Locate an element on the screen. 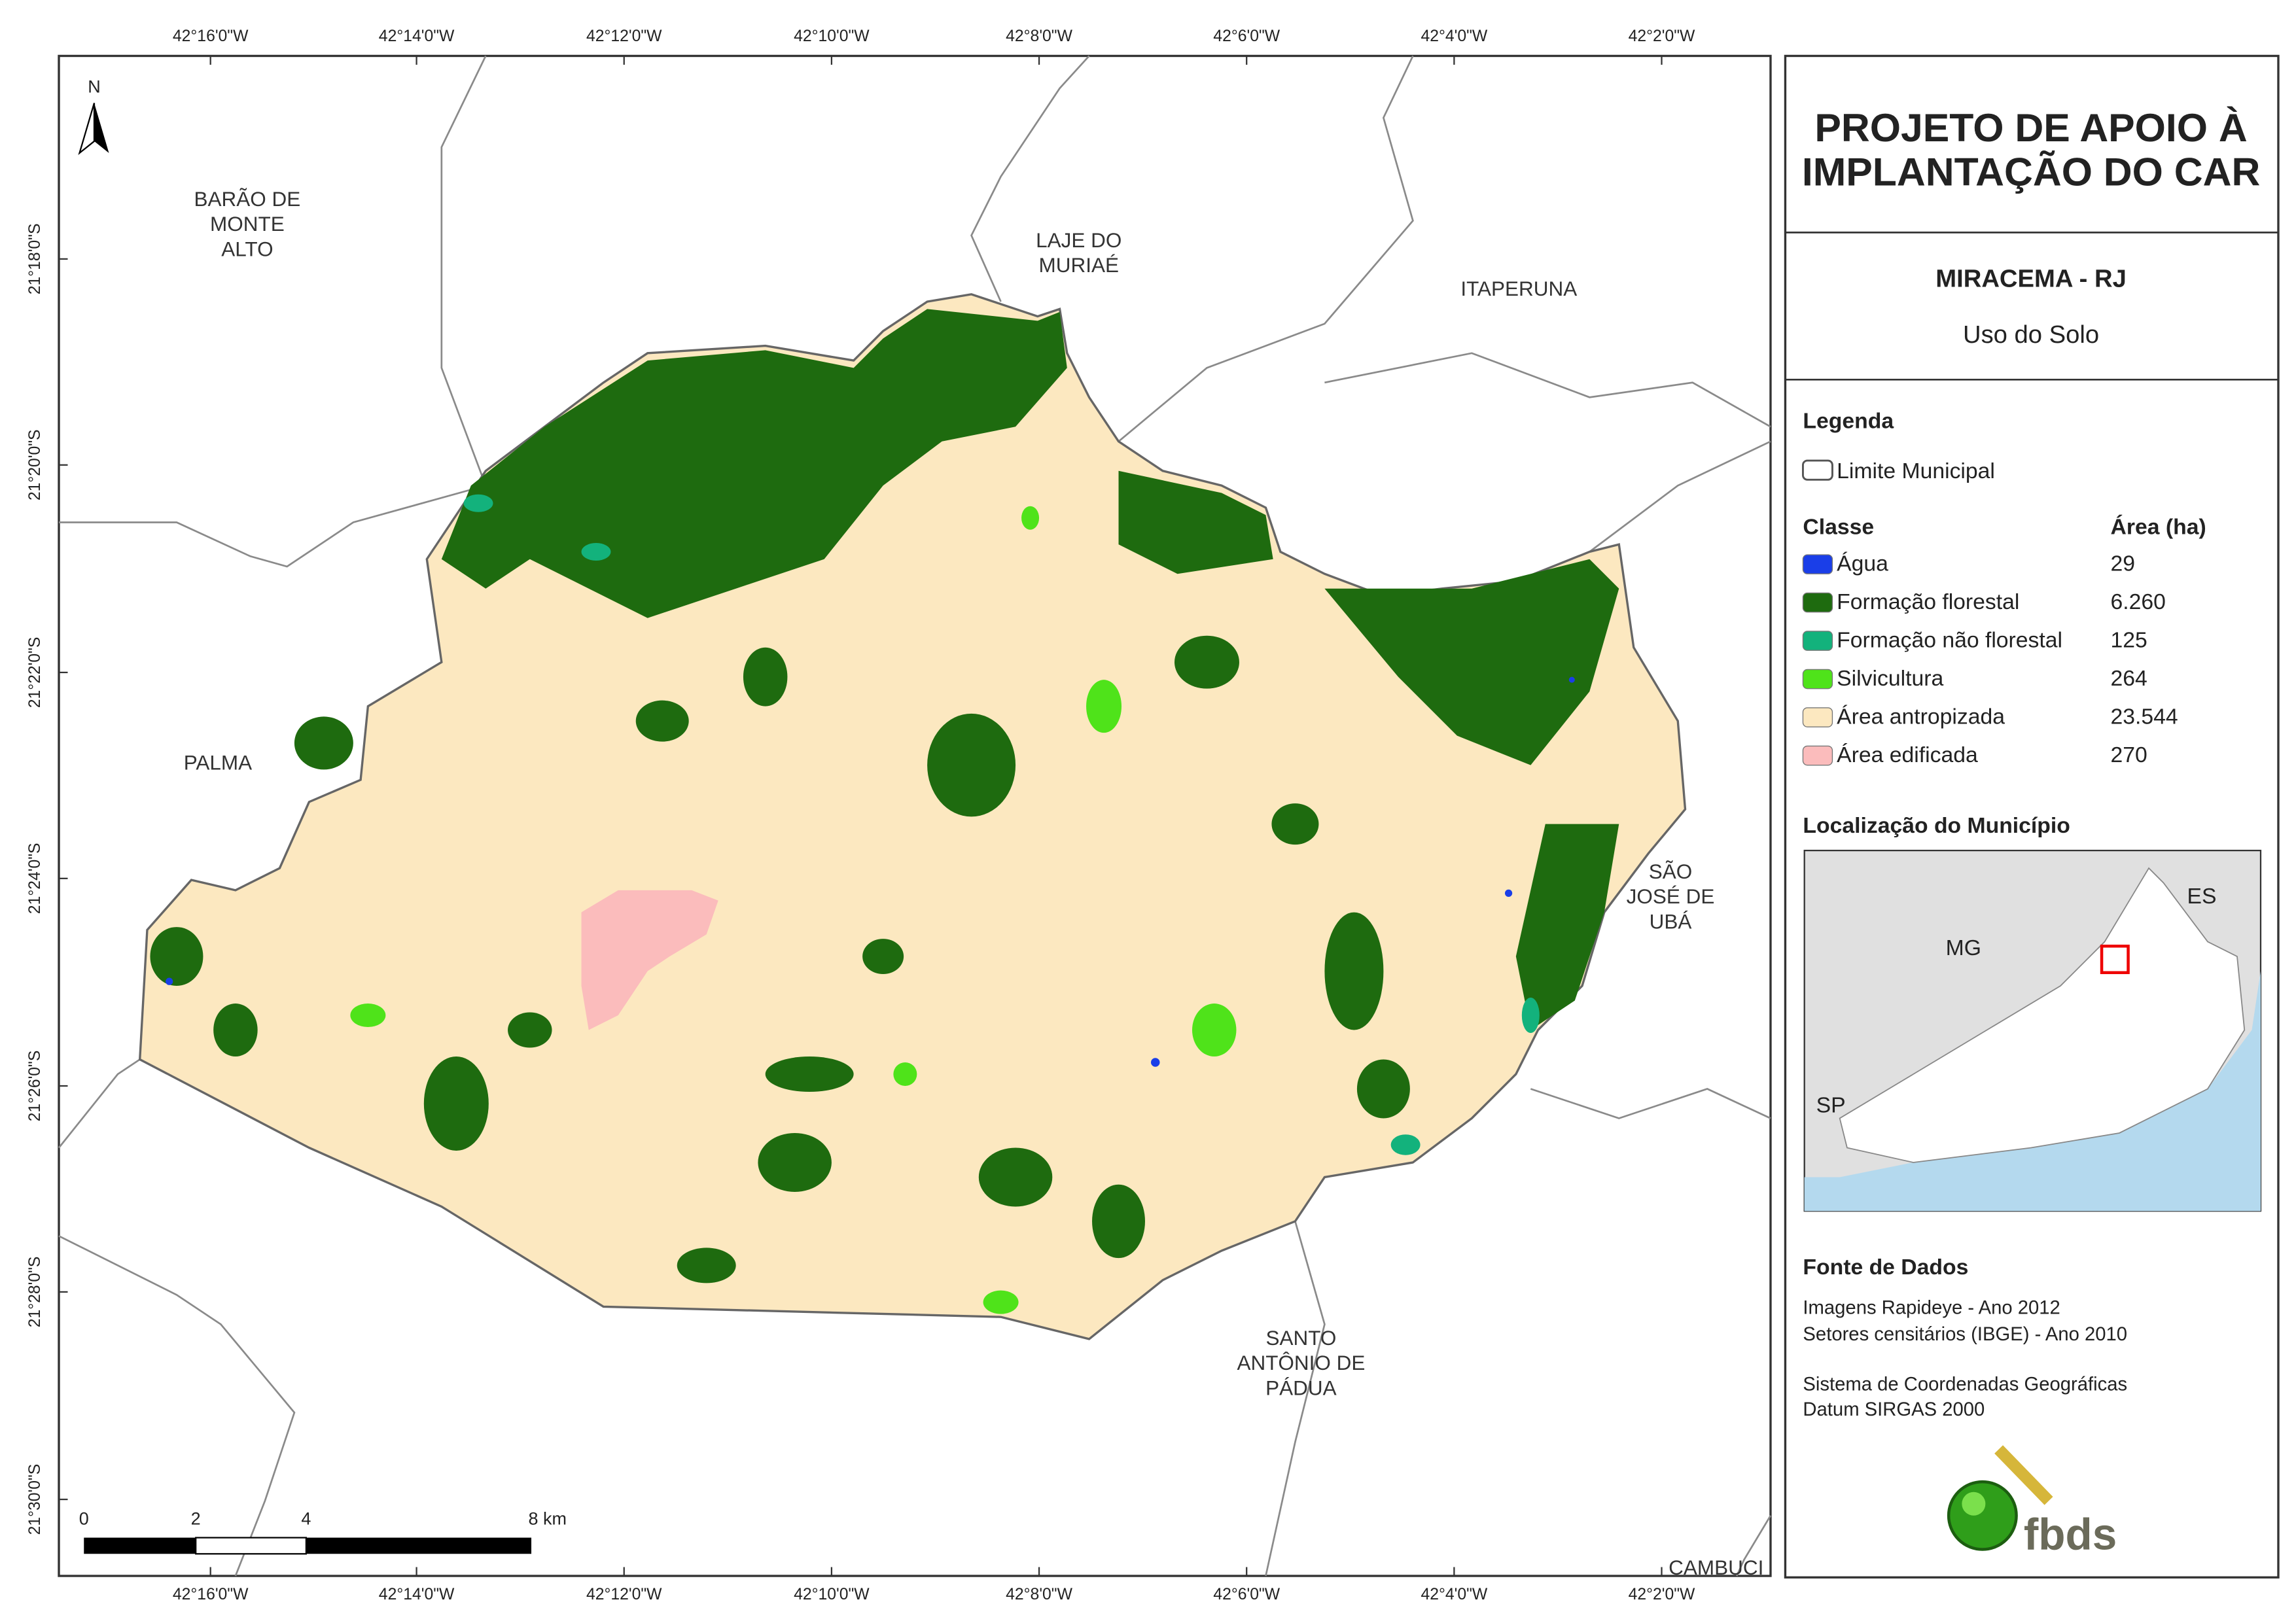  locator-rj is located at coordinates (2042, 1015).